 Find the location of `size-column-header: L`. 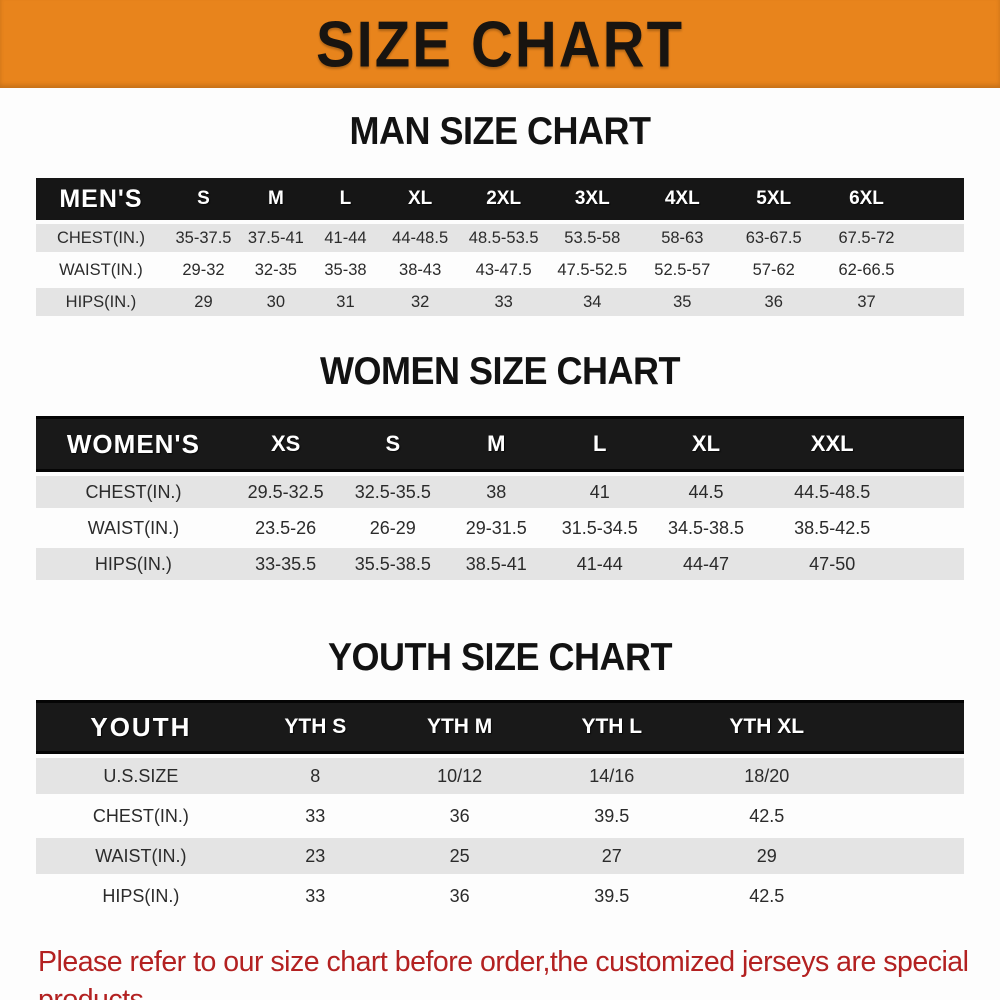

size-column-header: L is located at coordinates (345, 199).